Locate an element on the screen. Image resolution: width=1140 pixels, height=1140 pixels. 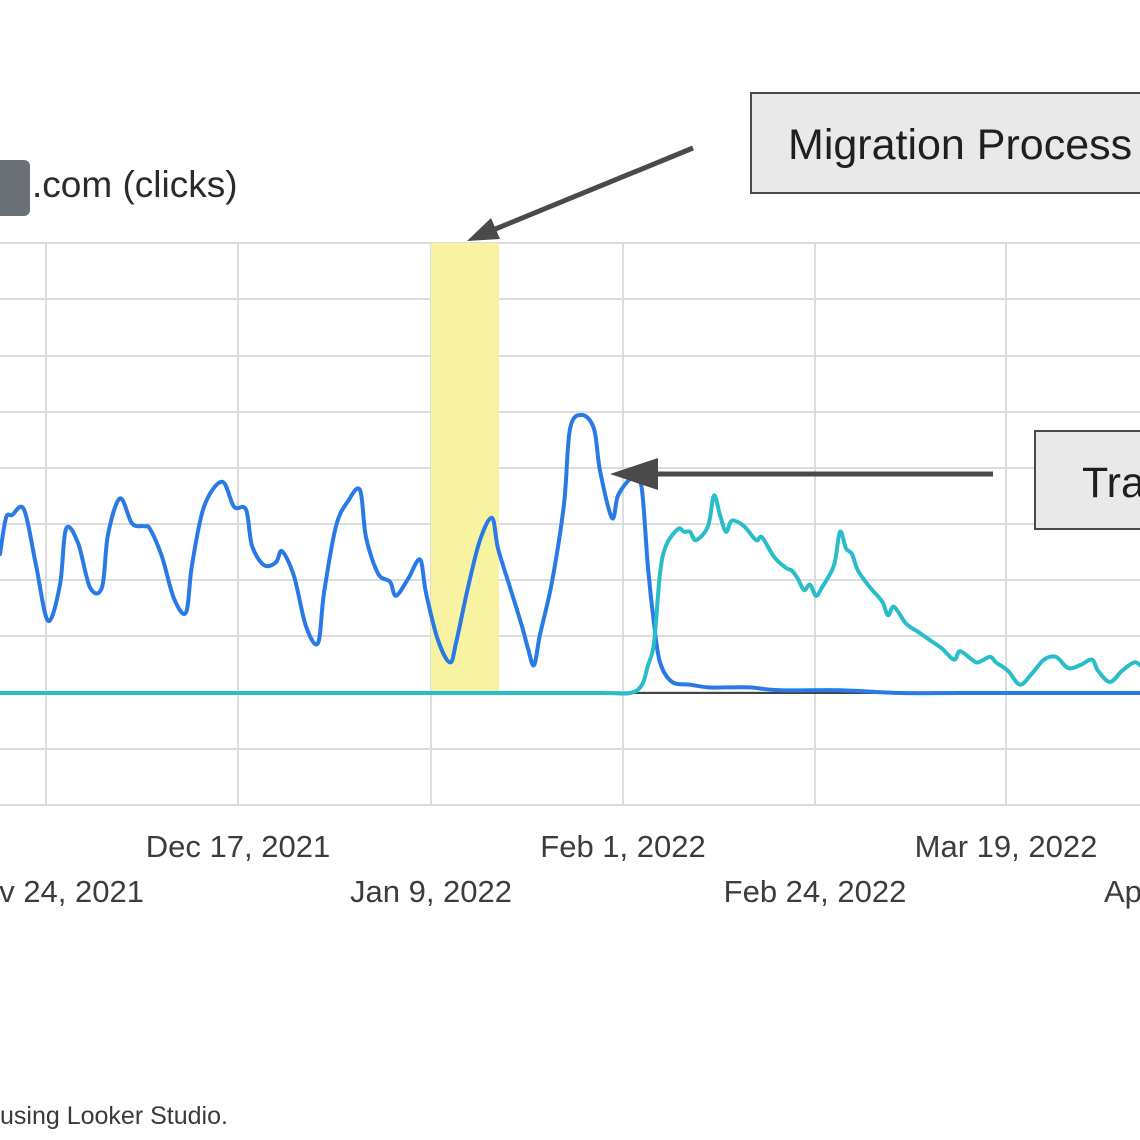
x-tick-label: Ap is located at coordinates (1122, 891).